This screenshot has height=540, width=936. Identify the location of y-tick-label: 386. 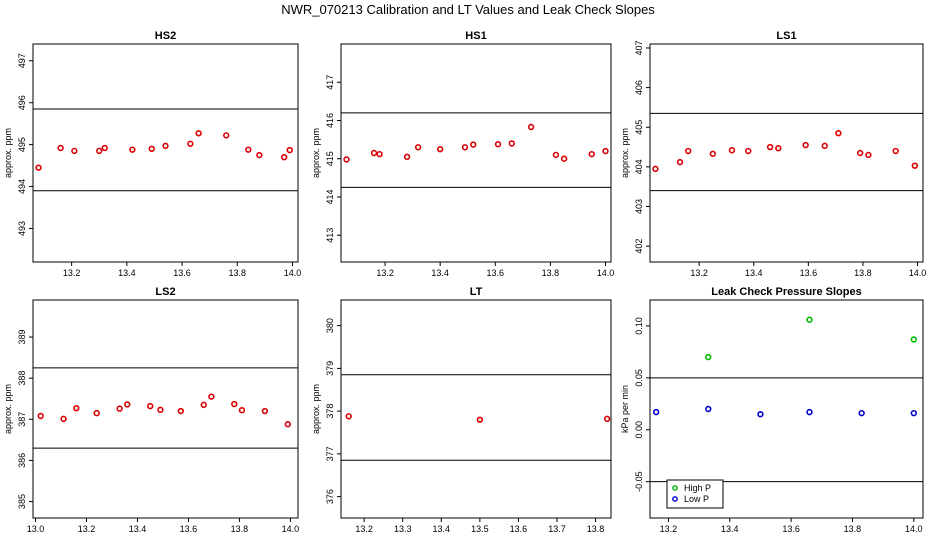
(22, 460).